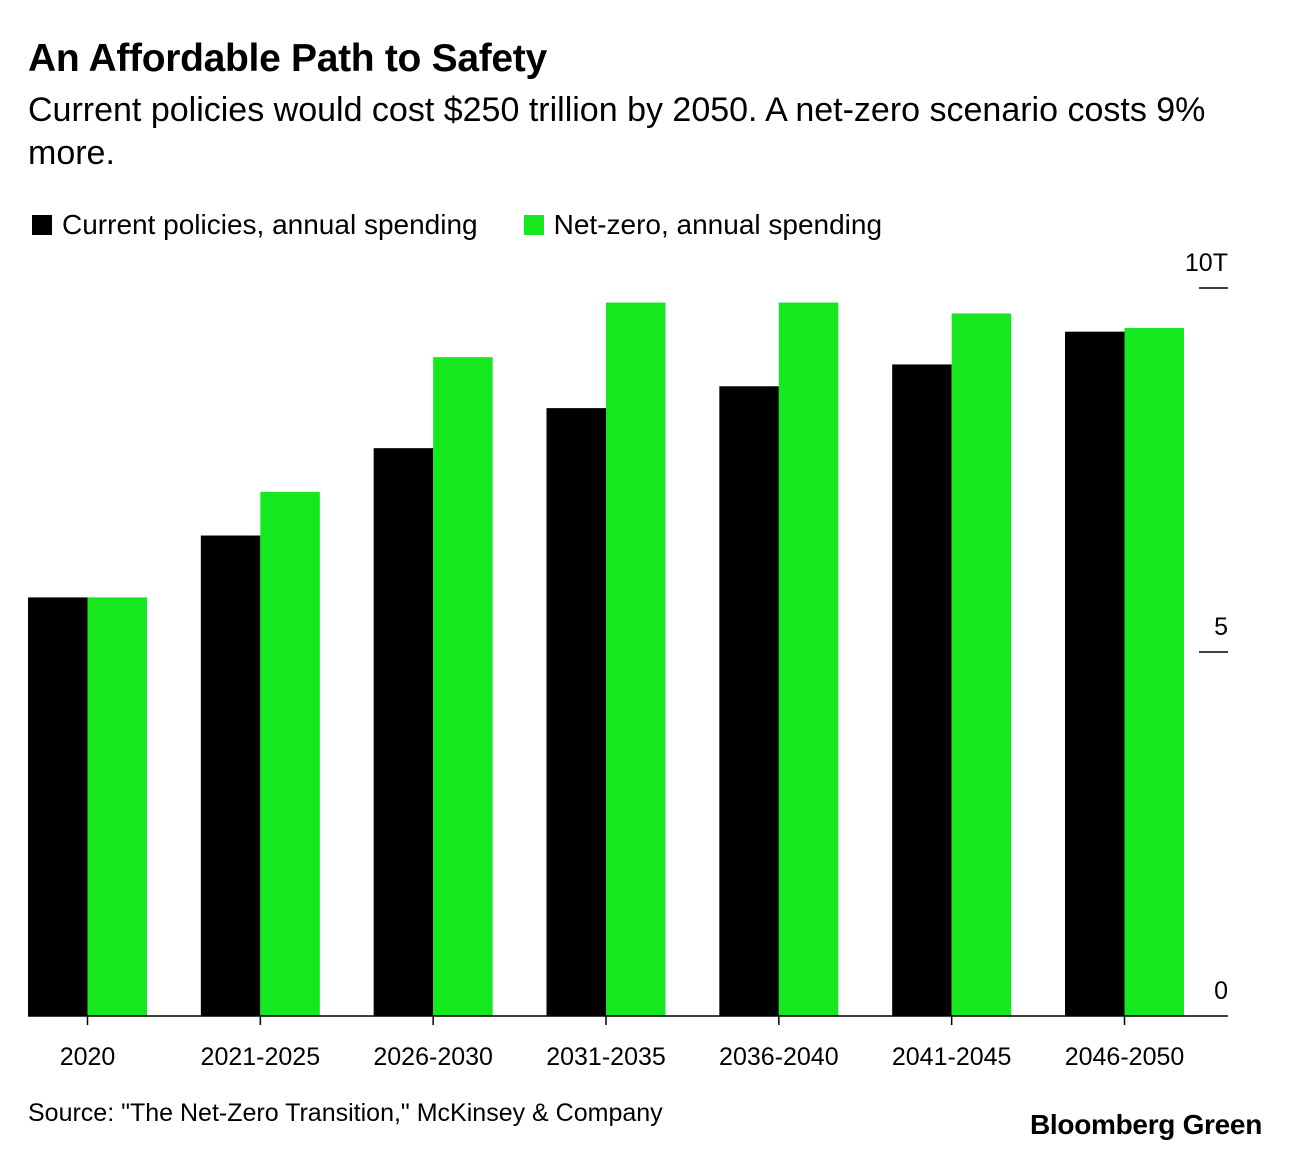 The height and width of the screenshot is (1152, 1291). Describe the element at coordinates (1221, 627) in the screenshot. I see `y-tick-label-5: 5` at that location.